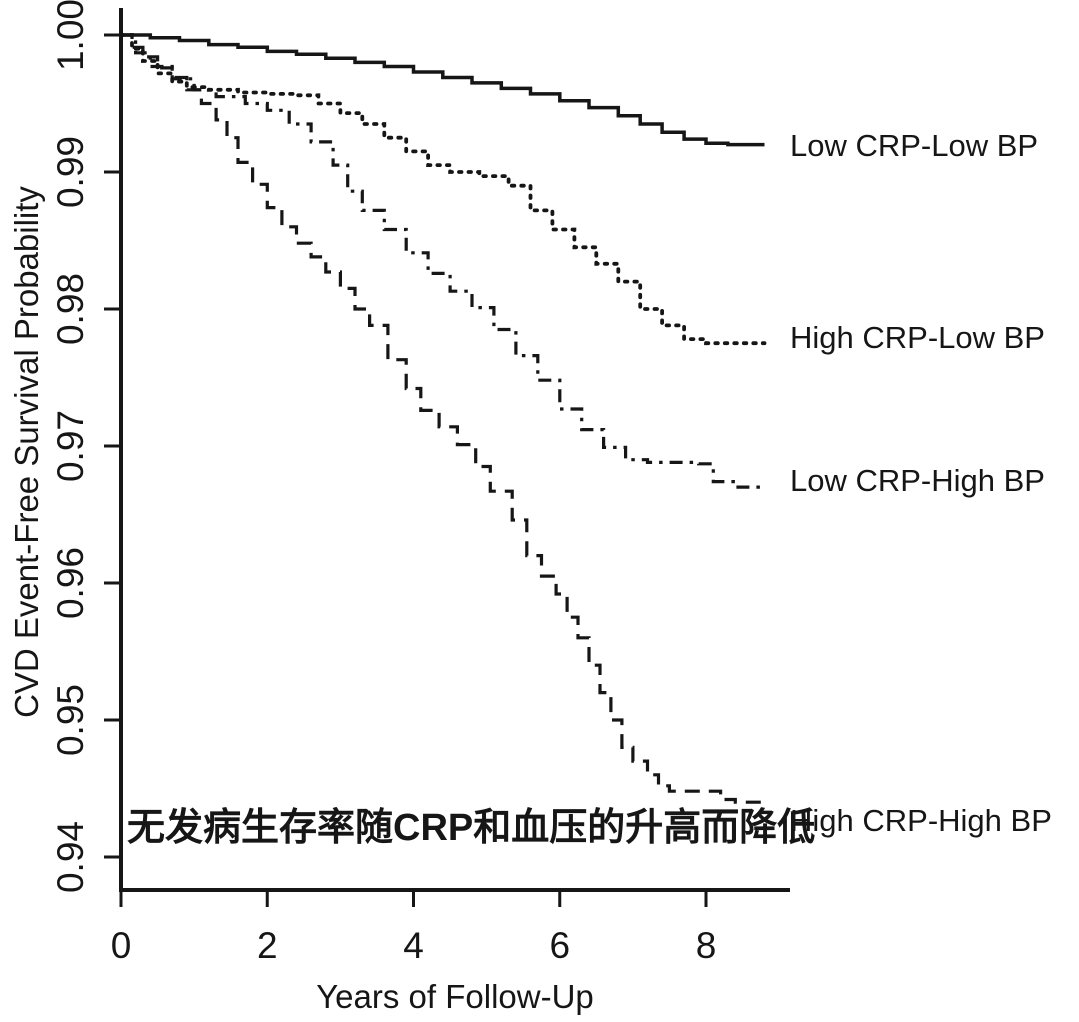 This screenshot has height=1022, width=1079. What do you see at coordinates (70, 583) in the screenshot?
I see `y-tick-label: 0.96` at bounding box center [70, 583].